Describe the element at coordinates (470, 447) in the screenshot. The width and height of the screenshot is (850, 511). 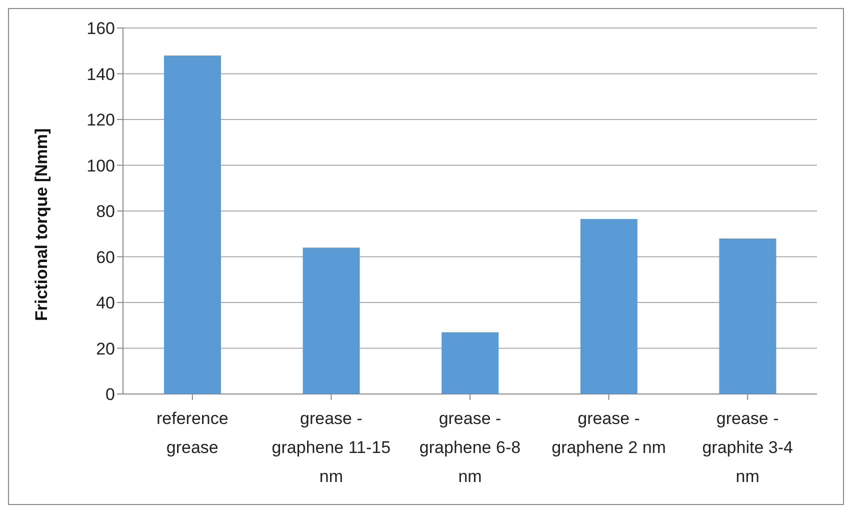
I see `x-tick-label: grease - graphene 6-8 nm` at that location.